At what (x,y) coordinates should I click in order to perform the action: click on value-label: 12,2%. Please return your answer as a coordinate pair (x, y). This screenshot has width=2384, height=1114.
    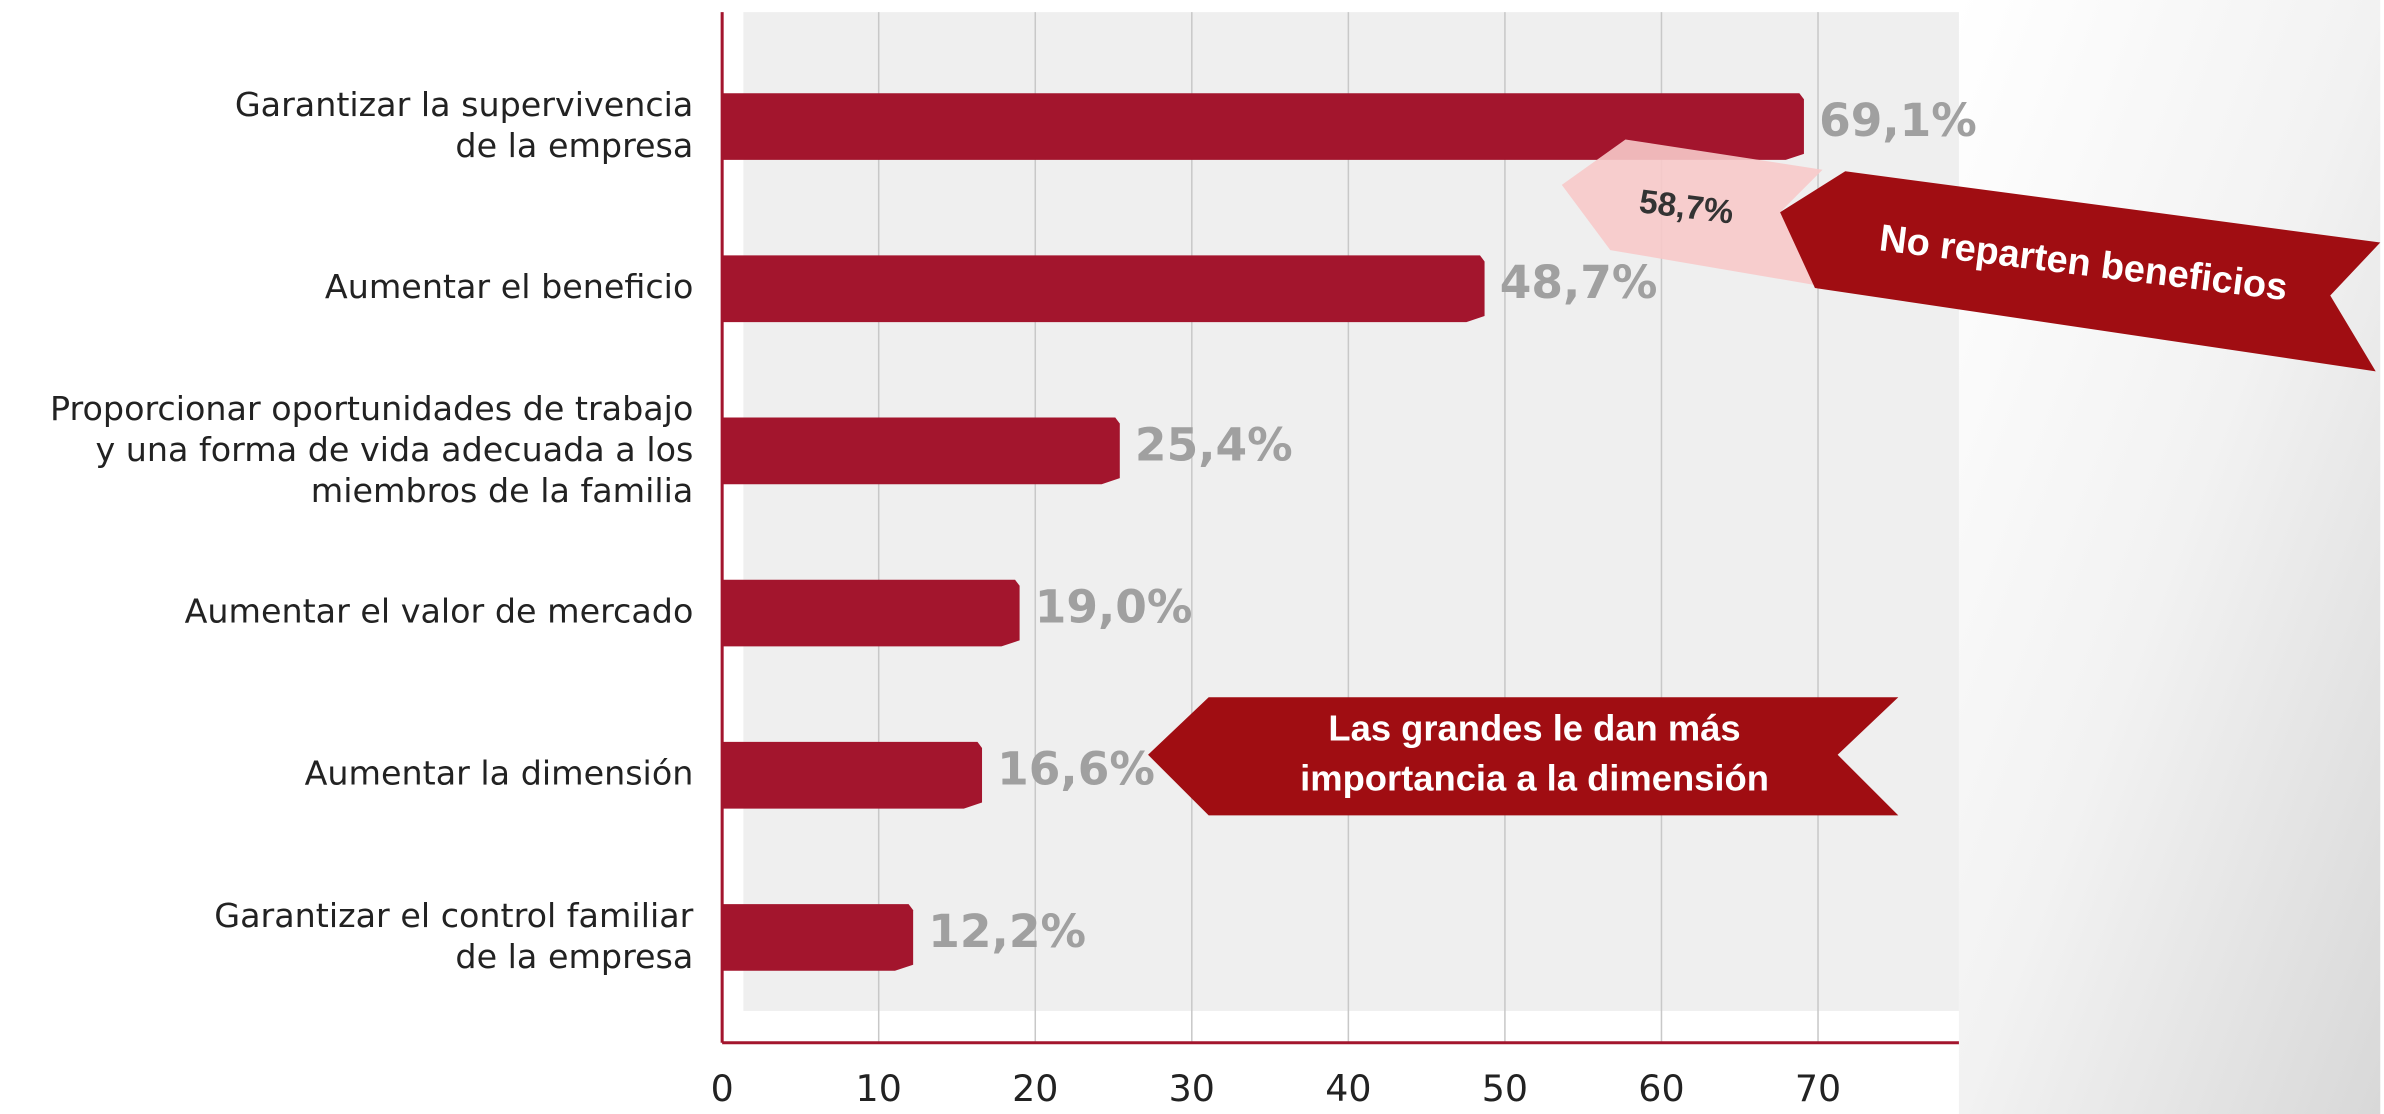
    Looking at the image, I should click on (1007, 931).